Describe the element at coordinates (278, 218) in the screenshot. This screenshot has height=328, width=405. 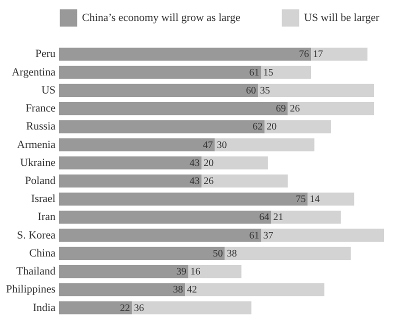
I see `data-label: 21` at that location.